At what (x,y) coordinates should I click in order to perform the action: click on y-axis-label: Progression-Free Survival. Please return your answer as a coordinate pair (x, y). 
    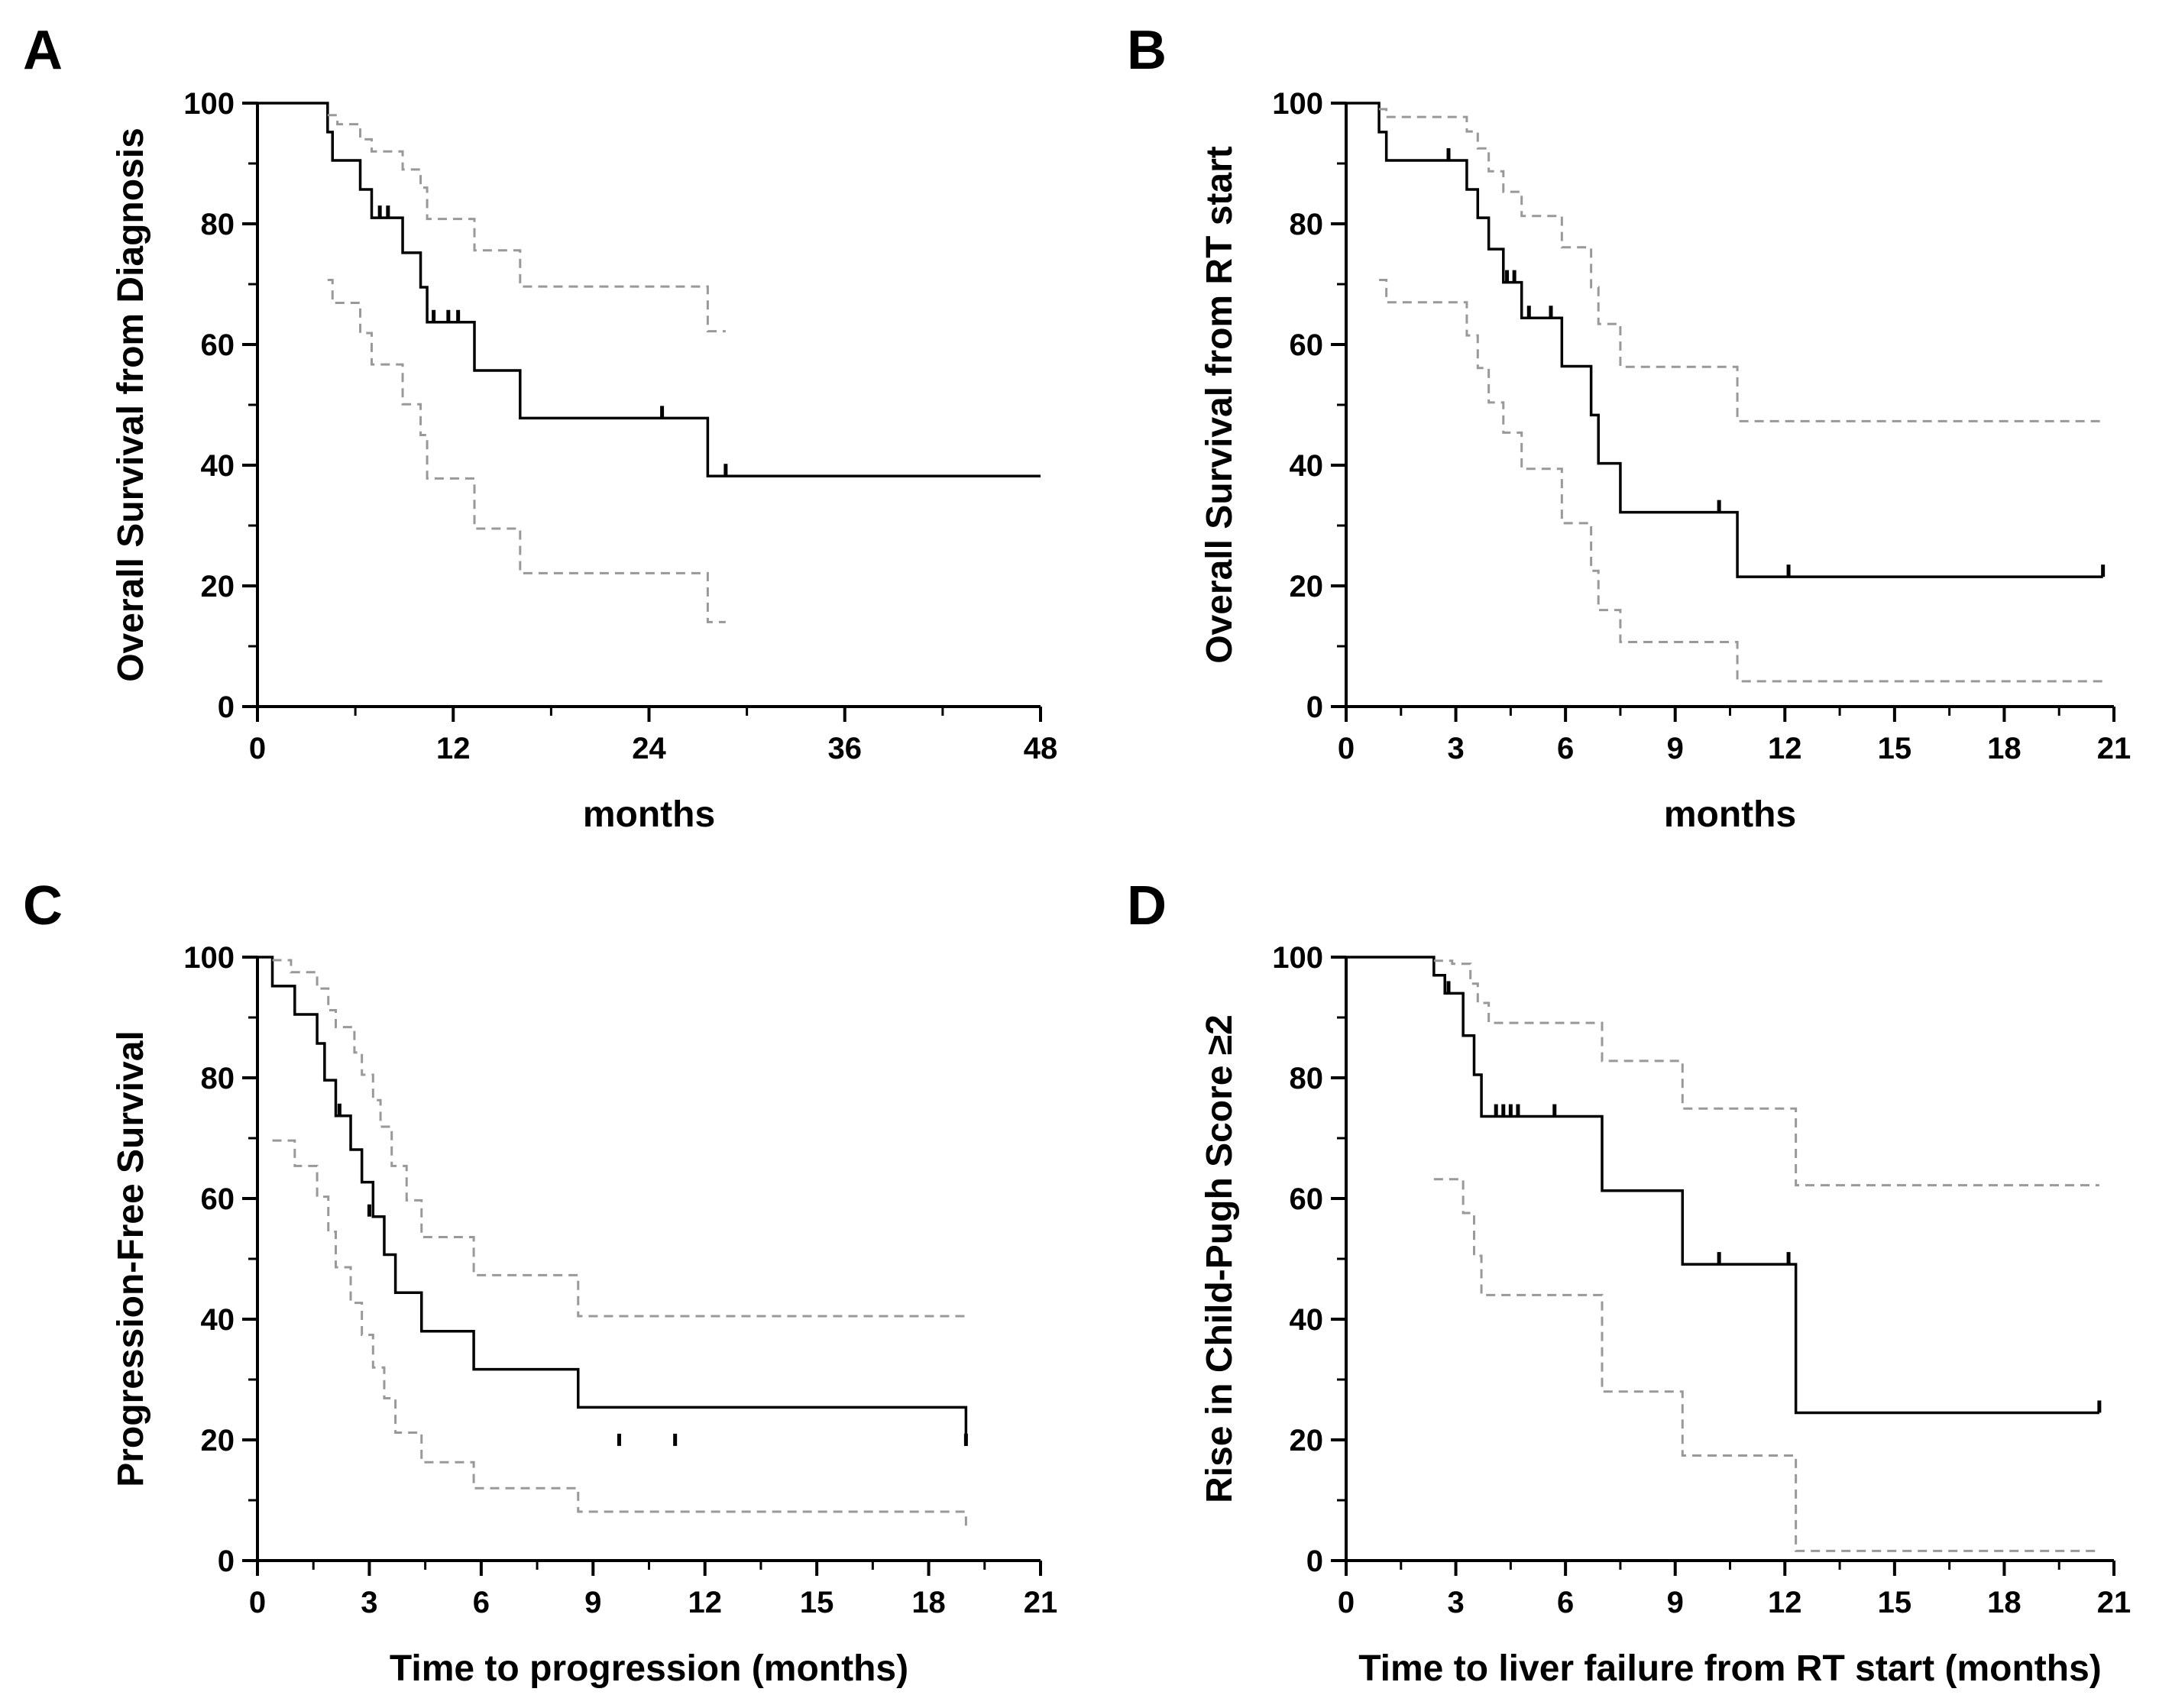
    Looking at the image, I should click on (131, 1258).